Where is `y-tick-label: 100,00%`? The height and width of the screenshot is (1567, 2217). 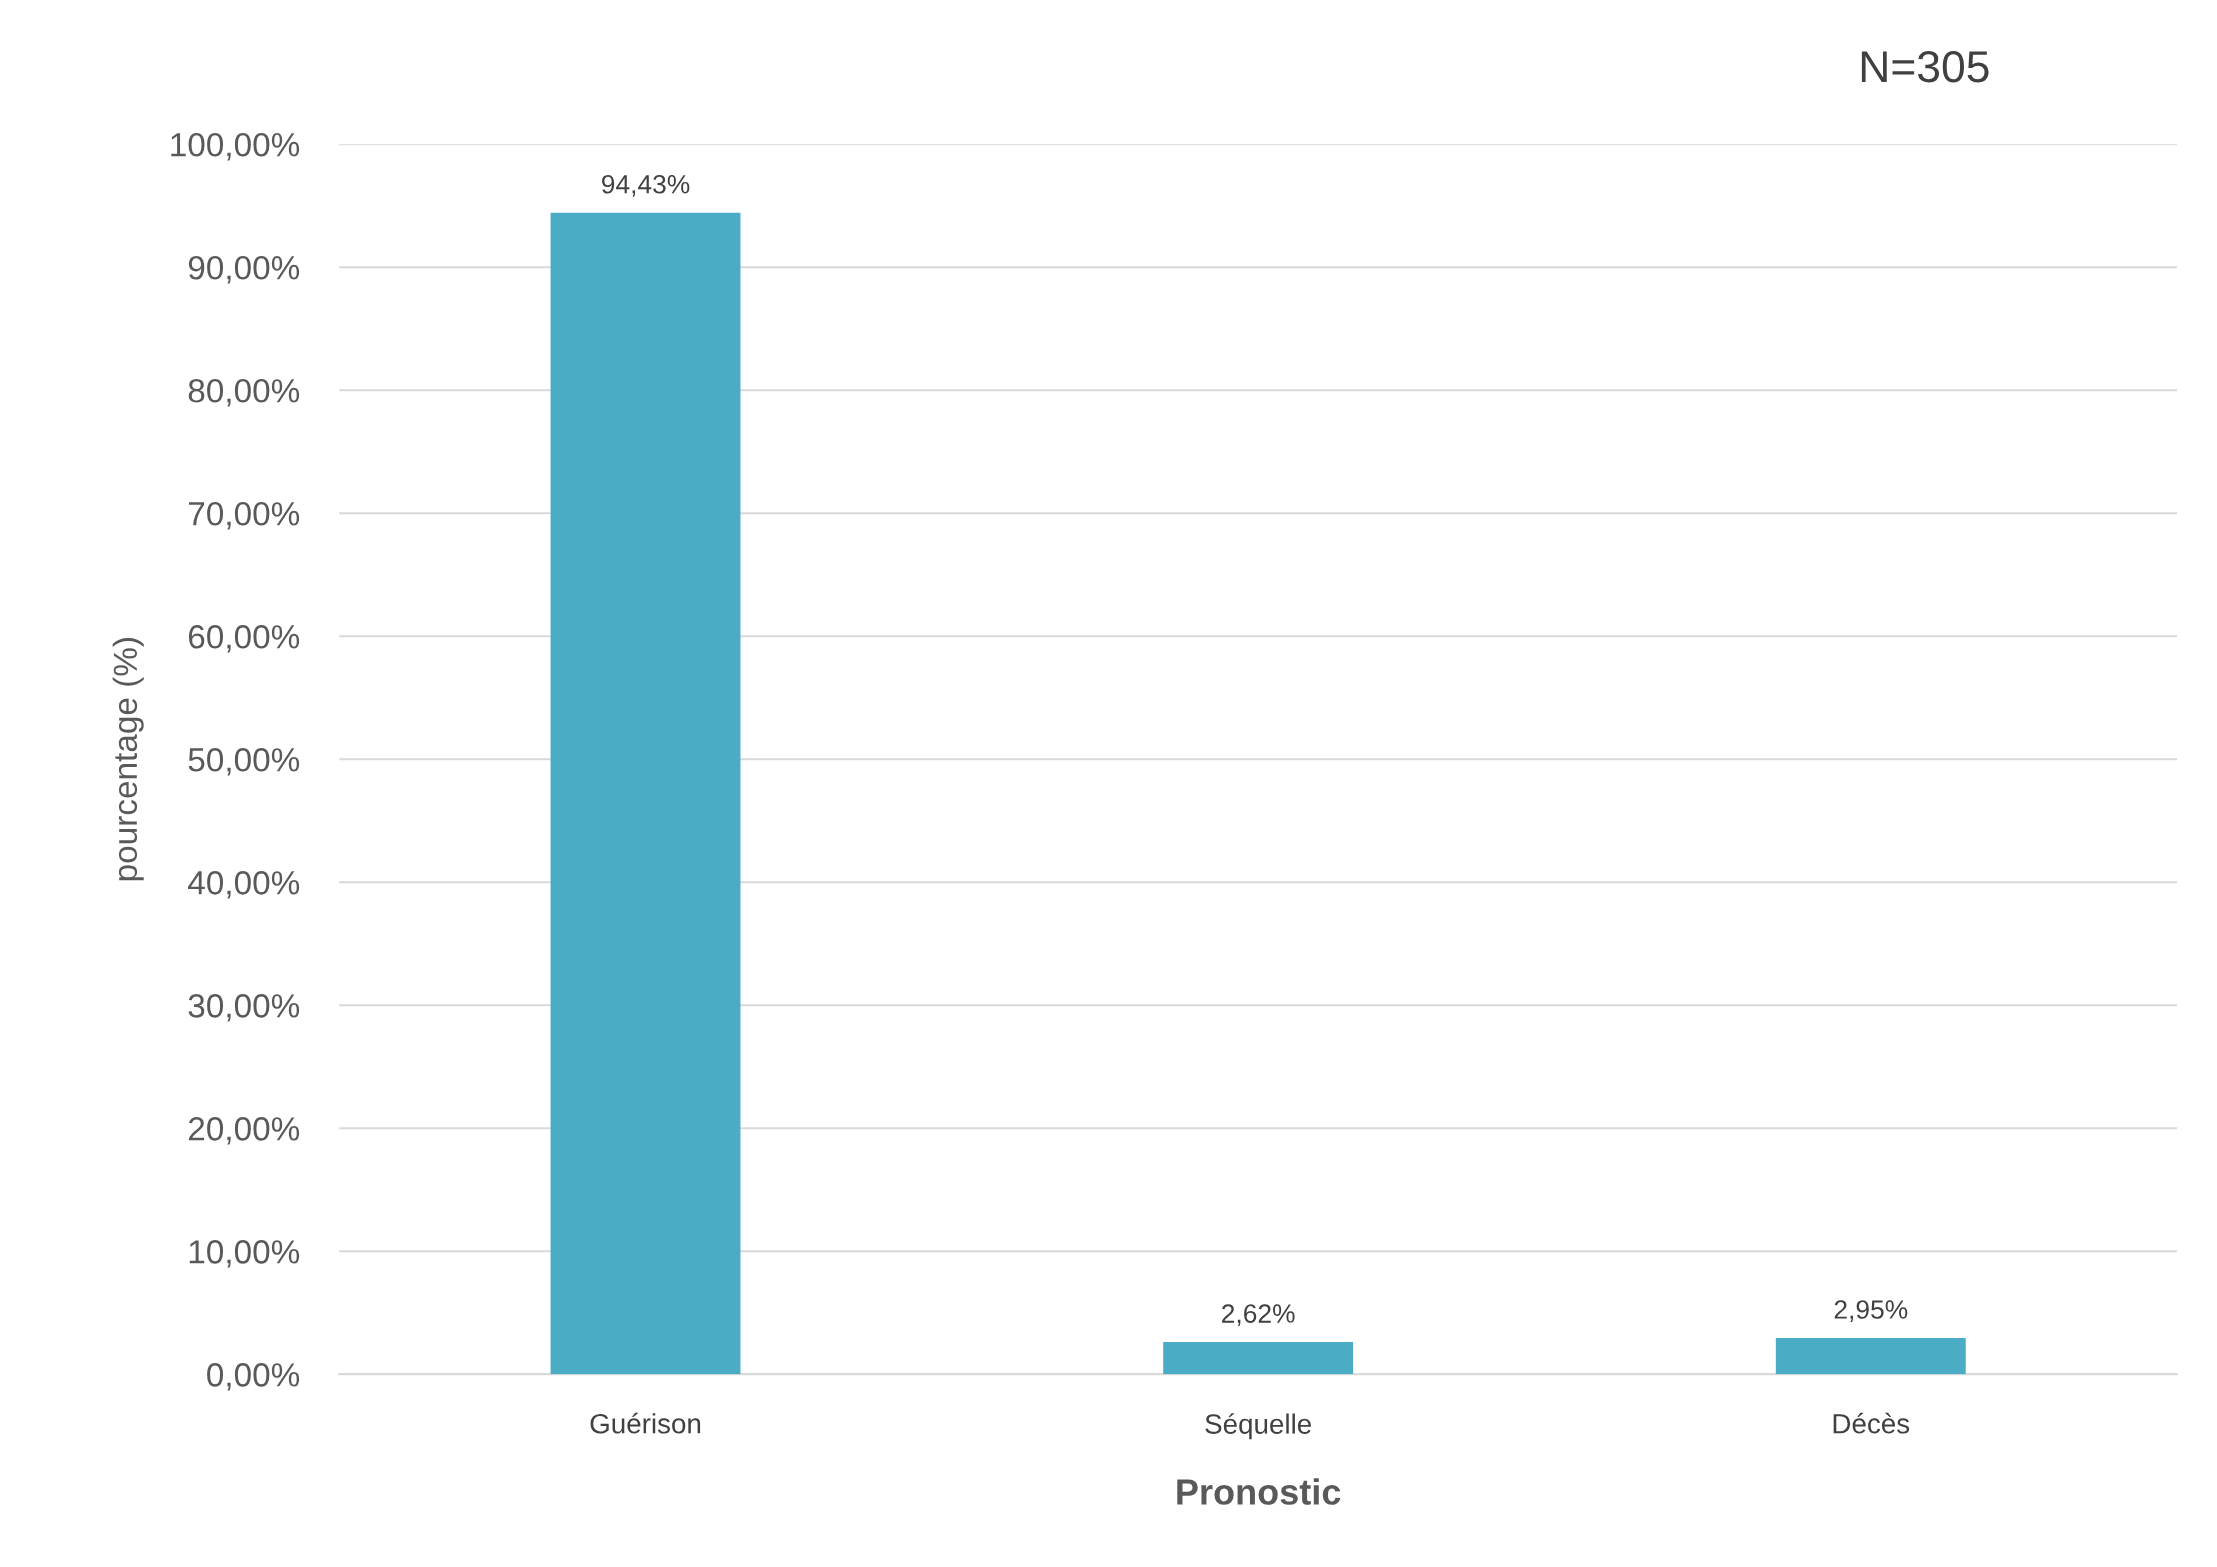 y-tick-label: 100,00% is located at coordinates (235, 146).